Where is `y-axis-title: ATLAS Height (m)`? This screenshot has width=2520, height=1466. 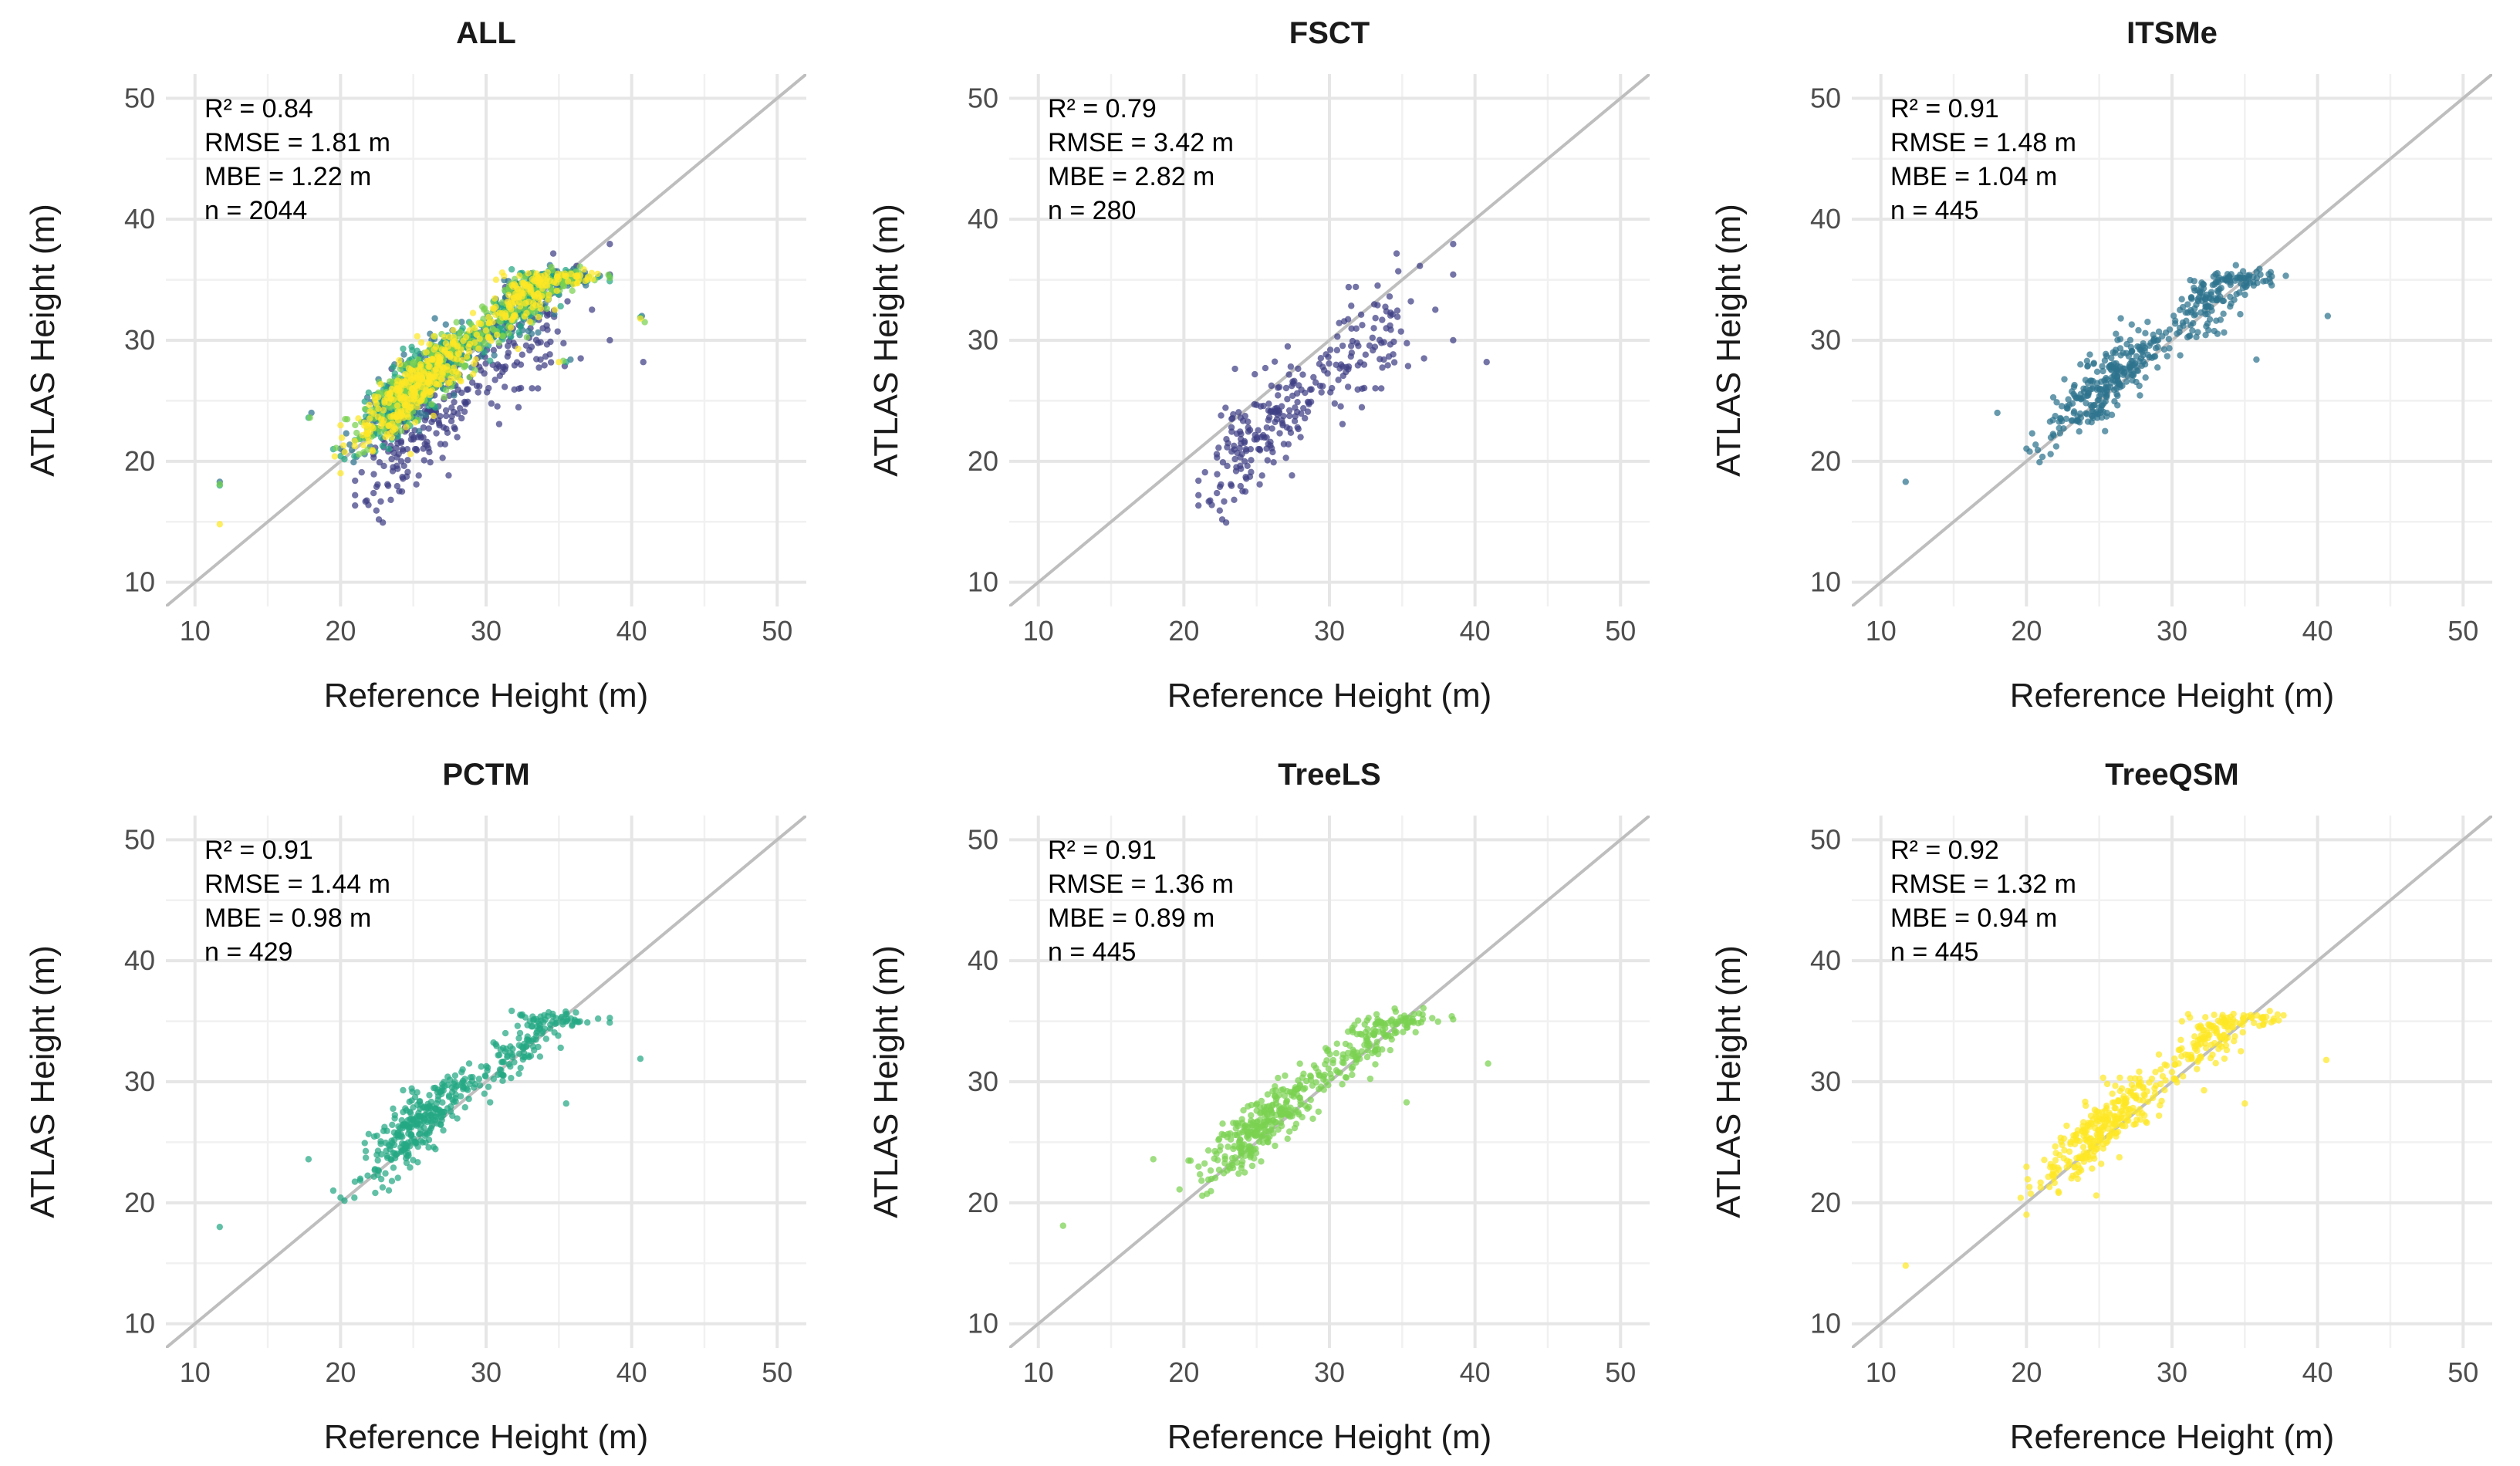
y-axis-title: ATLAS Height (m) is located at coordinates (886, 1081).